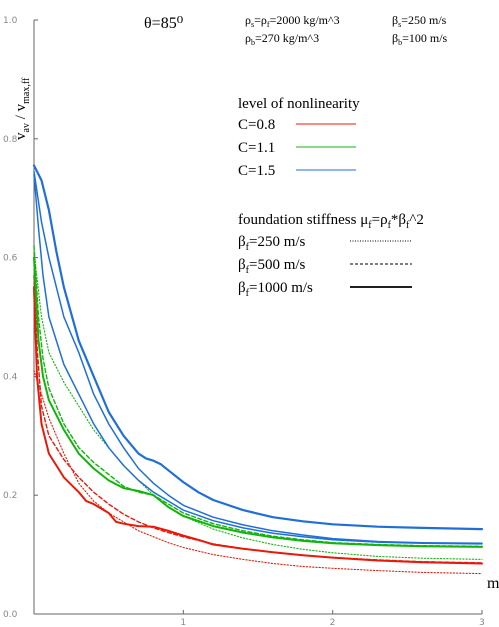 The width and height of the screenshot is (499, 627). I want to click on y-tick-label: 0.6, so click(10, 259).